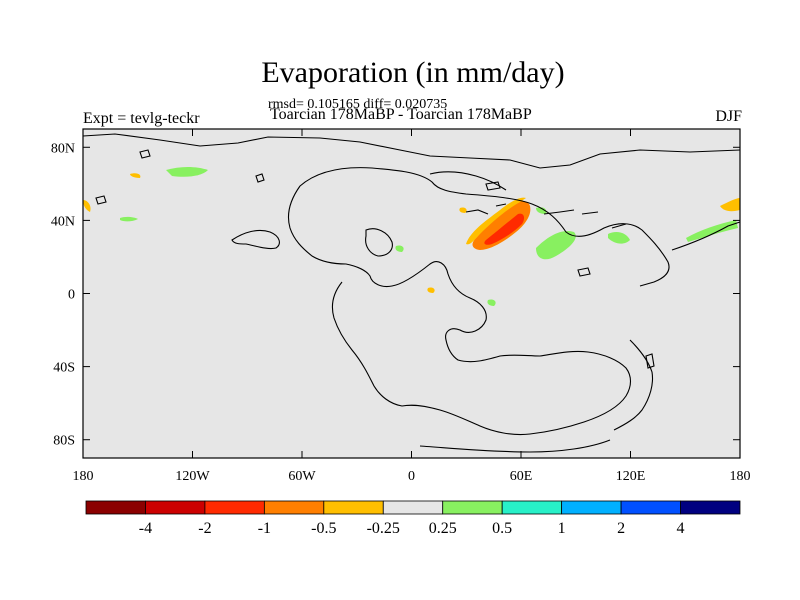 The image size is (800, 600). What do you see at coordinates (64, 441) in the screenshot?
I see `y-tick-label: 80S` at bounding box center [64, 441].